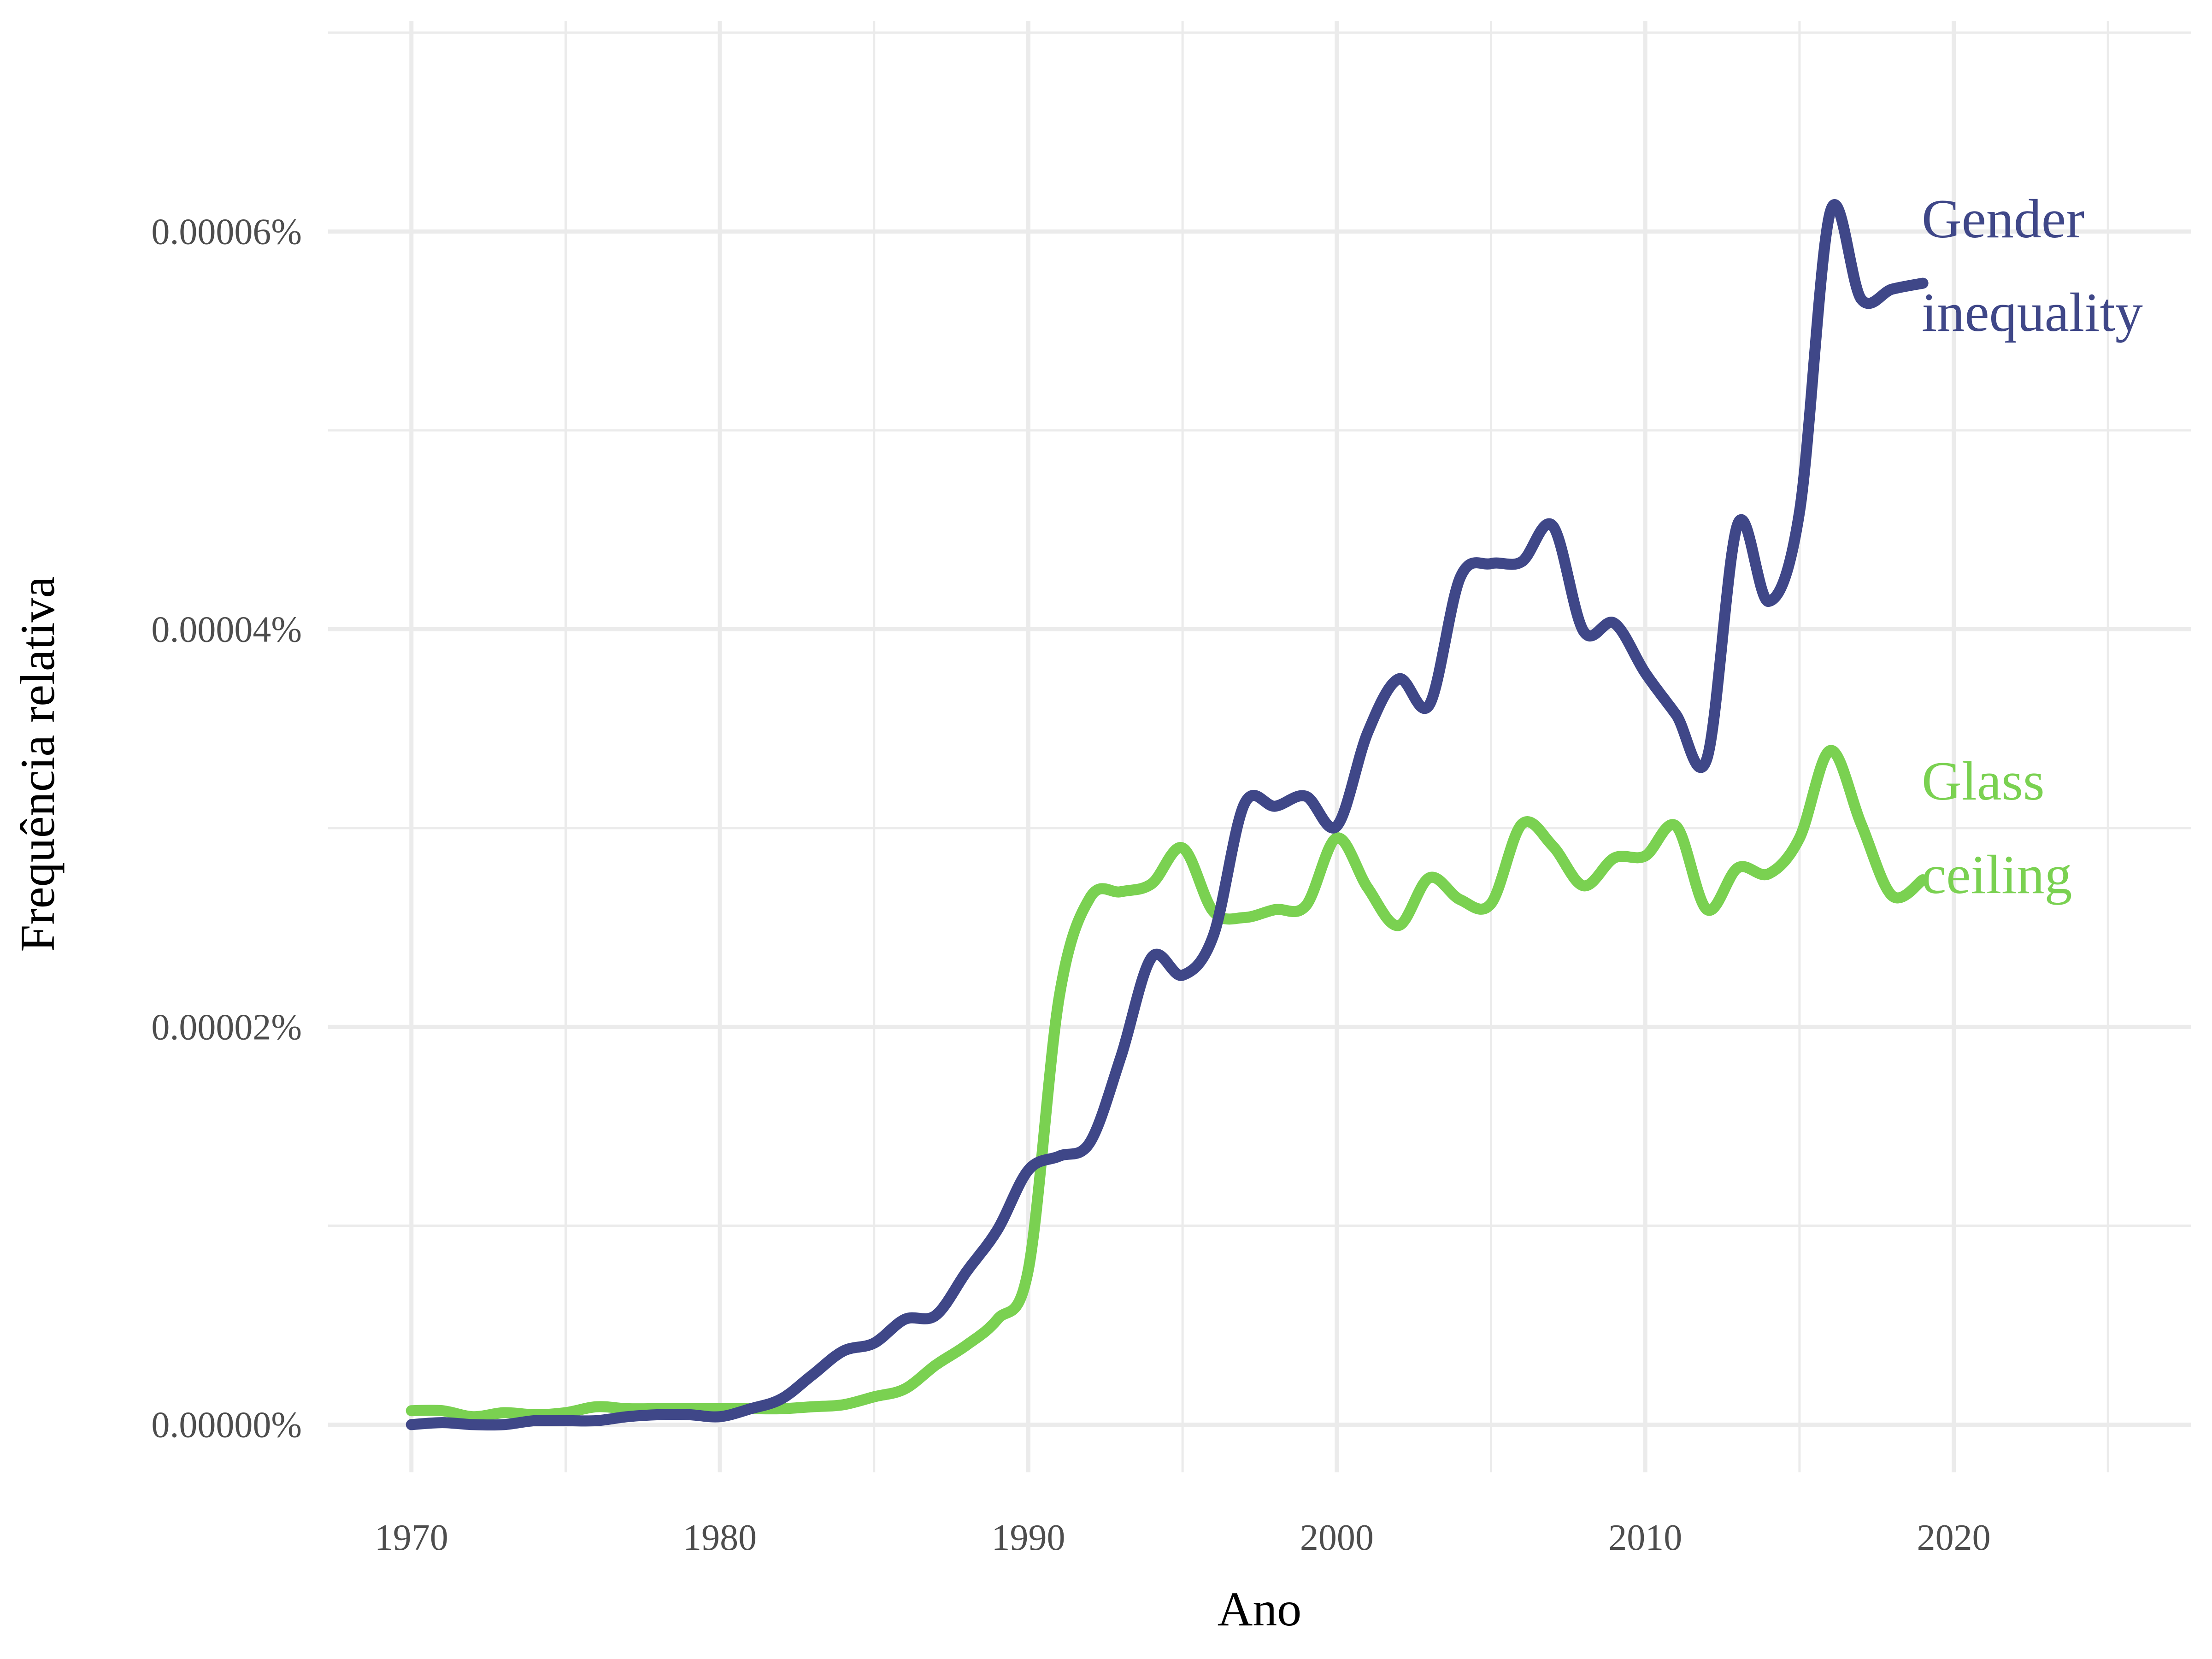 This screenshot has height=1659, width=2212. I want to click on x-tick-label: 1980, so click(720, 1538).